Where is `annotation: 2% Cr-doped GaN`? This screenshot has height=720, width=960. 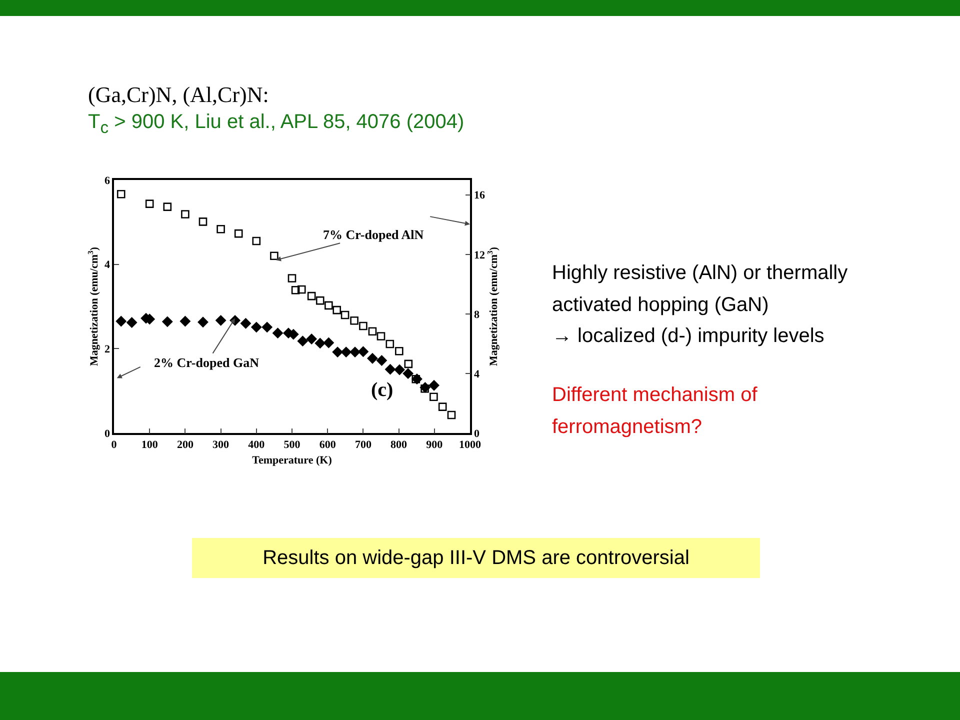 annotation: 2% Cr-doped GaN is located at coordinates (207, 362).